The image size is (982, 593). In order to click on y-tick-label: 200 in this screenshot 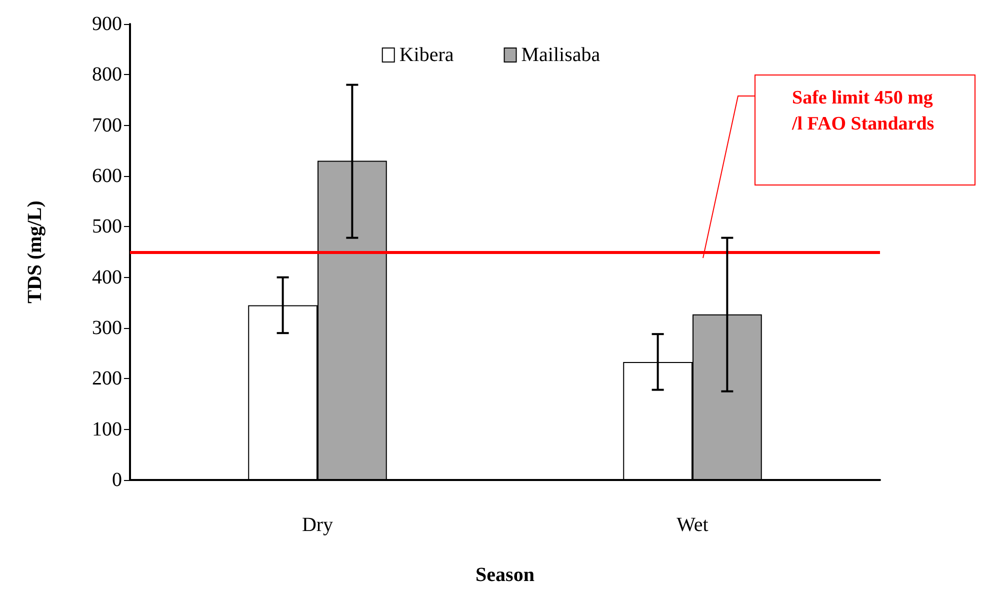, I will do `click(107, 379)`.